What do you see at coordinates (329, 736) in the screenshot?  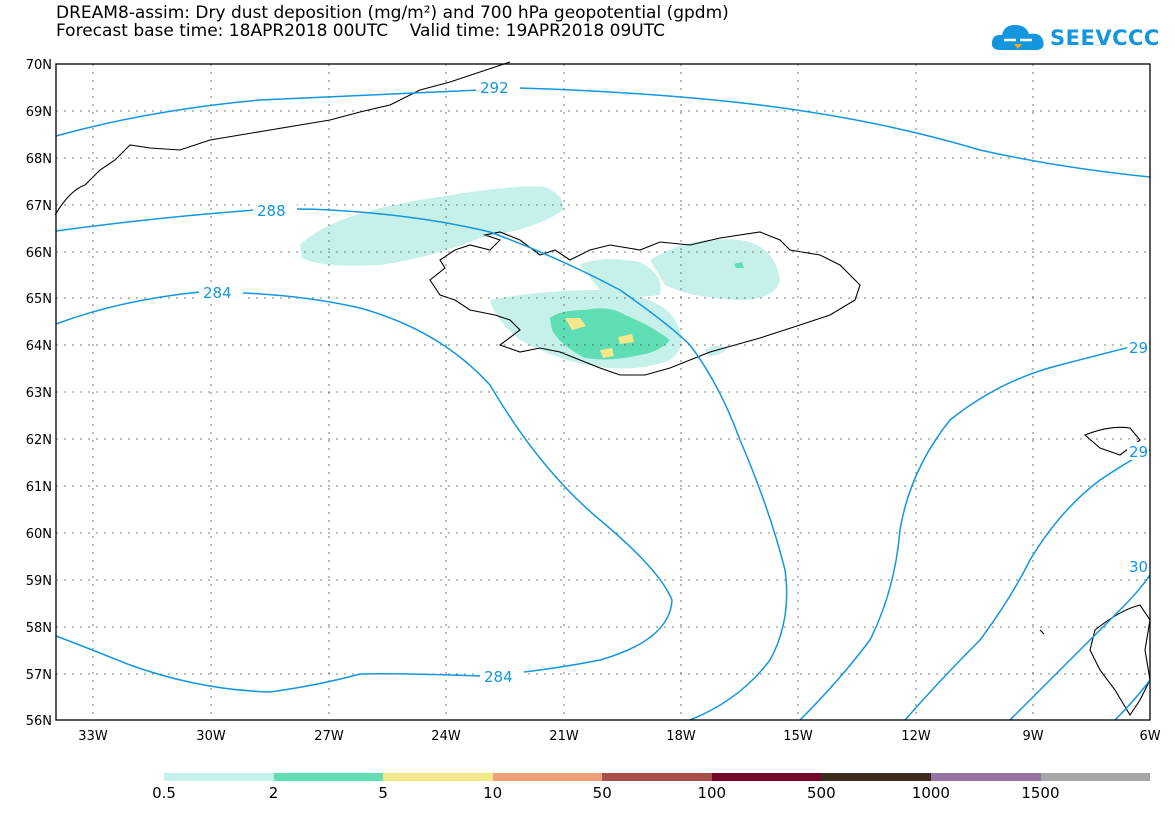 I see `lon-label: 27W` at bounding box center [329, 736].